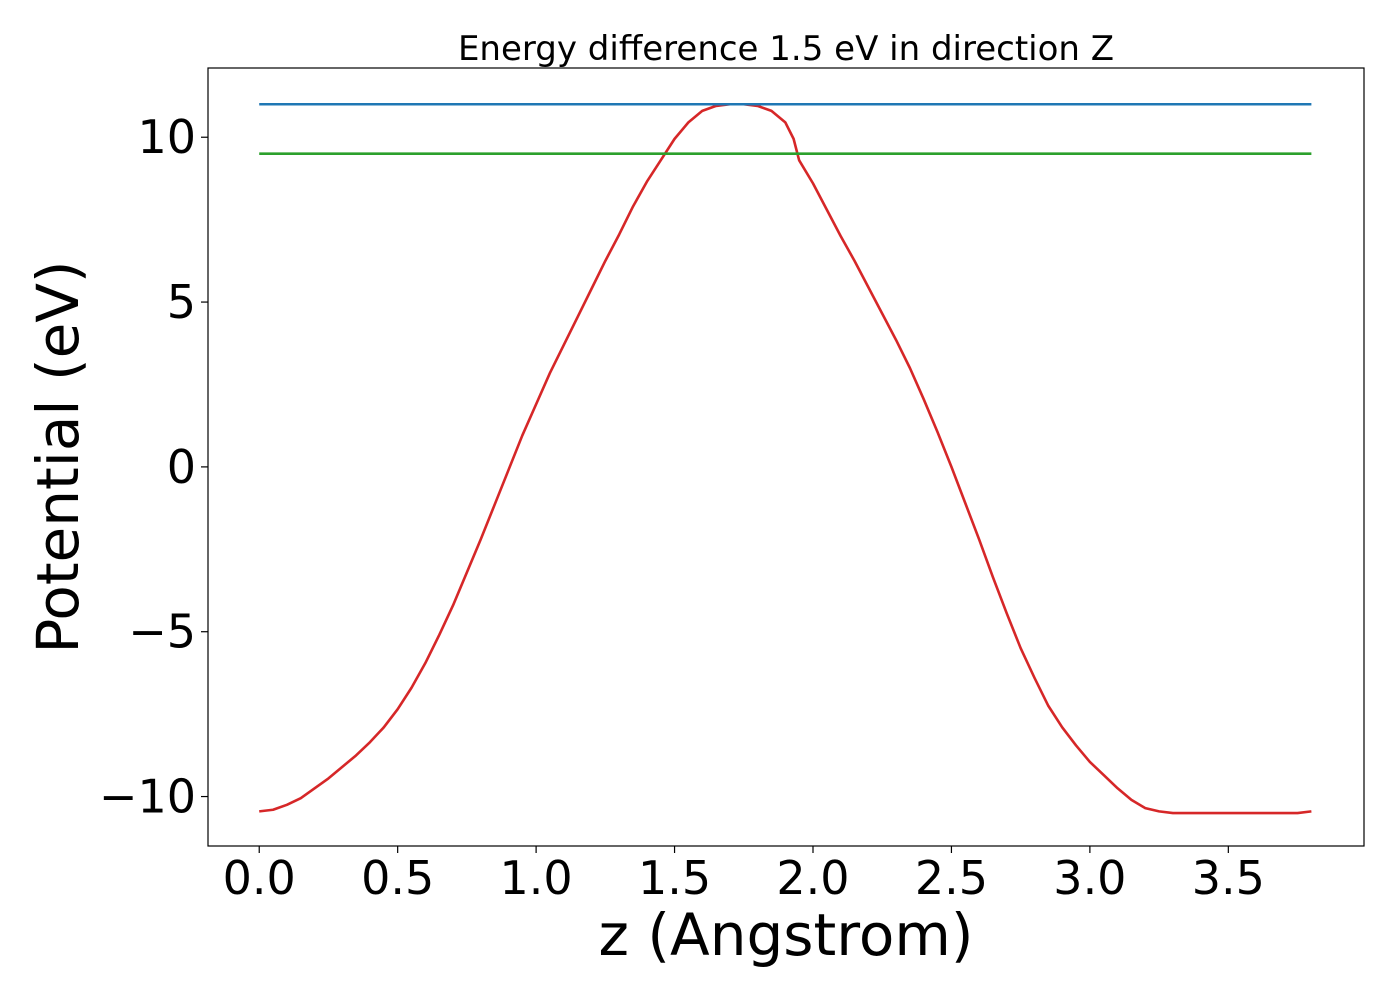 Image resolution: width=1400 pixels, height=1000 pixels. I want to click on y-axis-label: Potential (eV), so click(58, 456).